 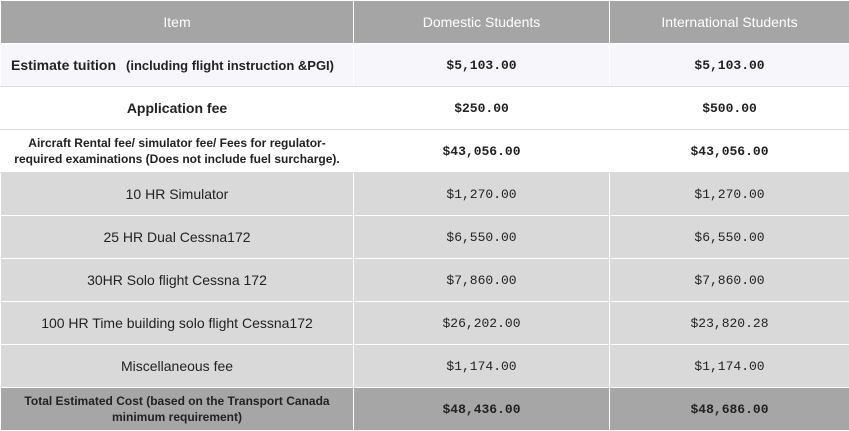 I want to click on item-note: (including flight instruction &PGI), so click(x=230, y=65).